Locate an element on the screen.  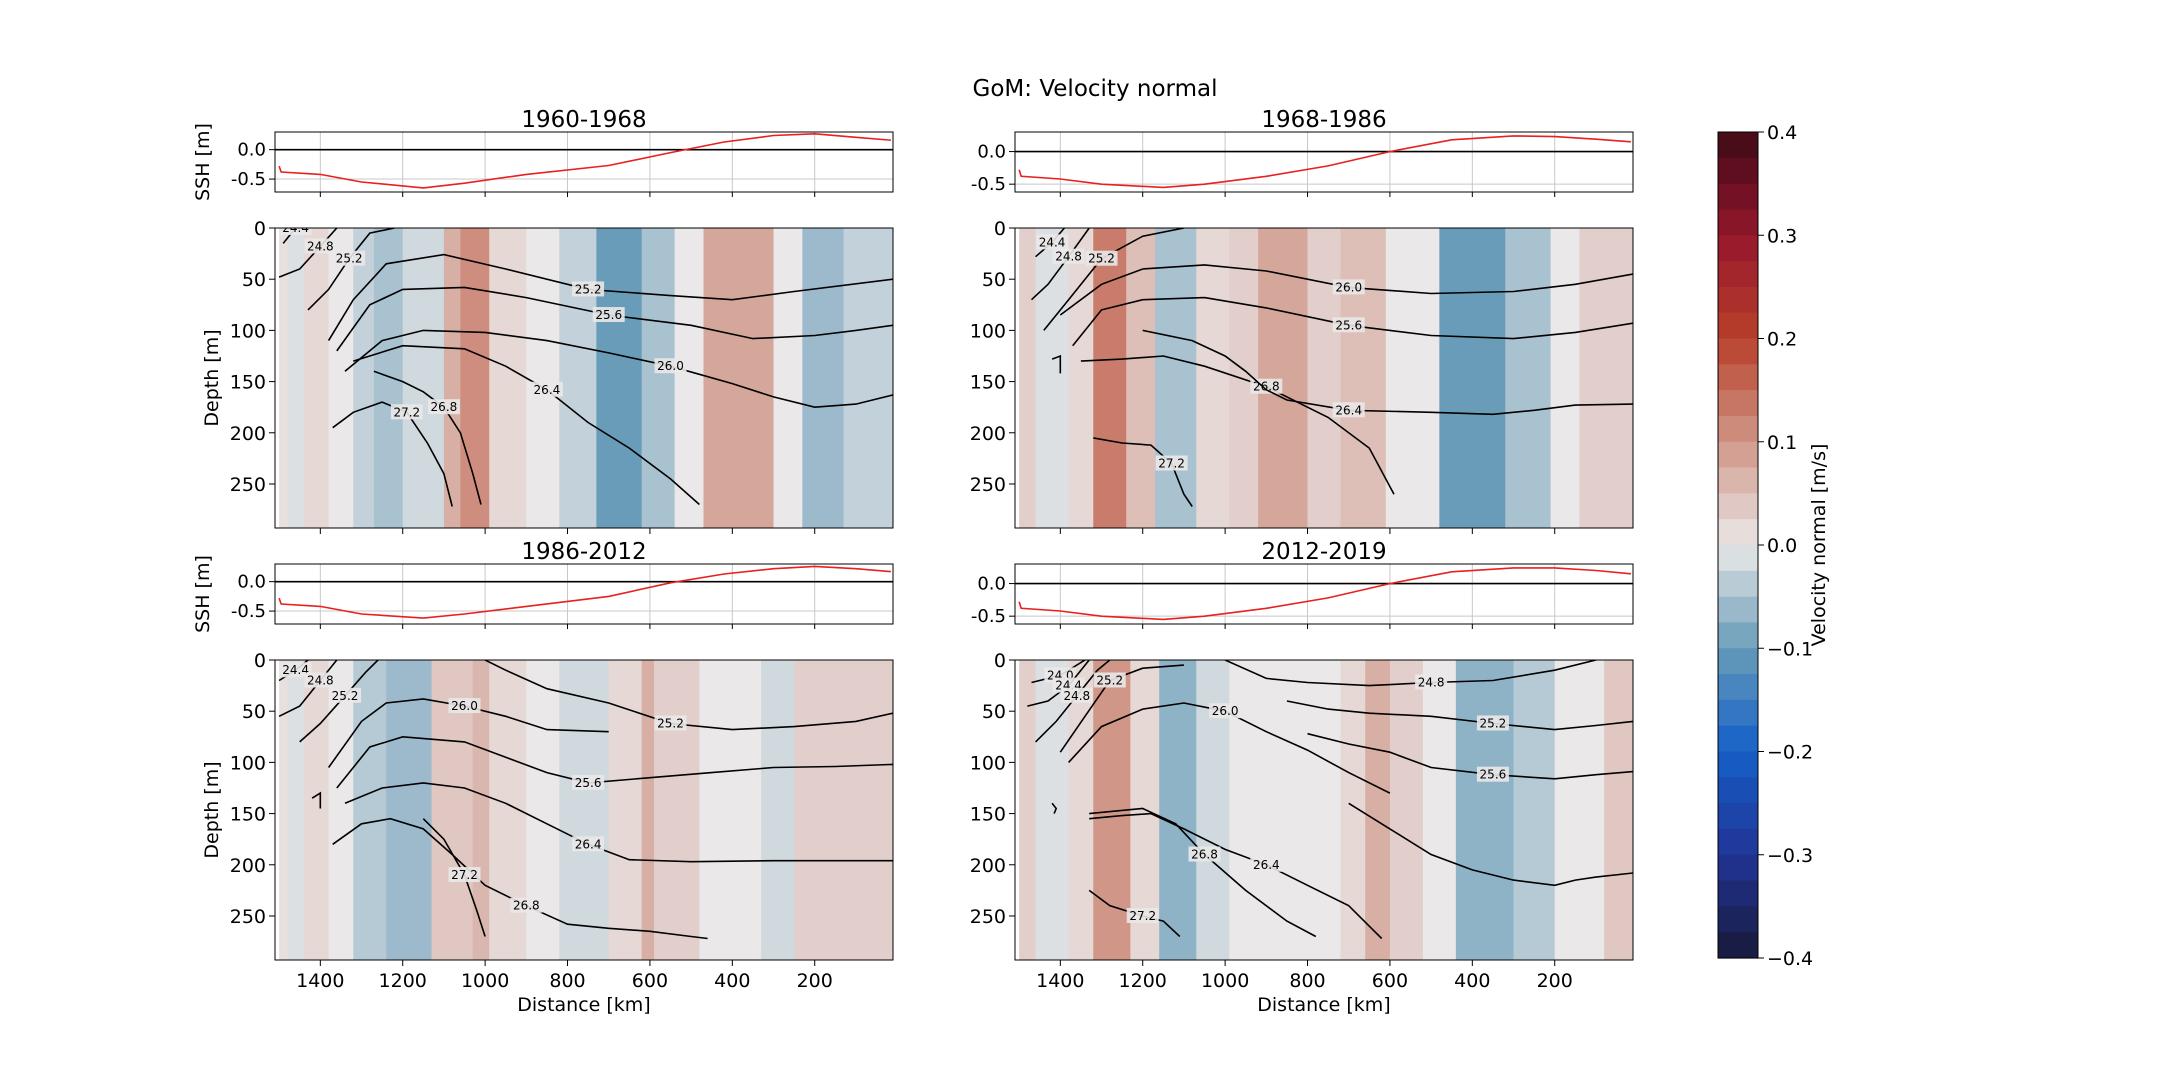
colorbar-tick-label: 0.4 is located at coordinates (1782, 133).